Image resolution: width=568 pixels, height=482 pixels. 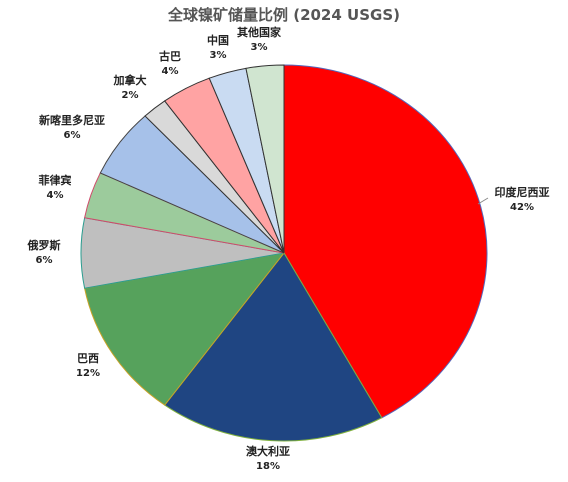 I want to click on slice-label-1: 印度尼西亚, so click(x=522, y=192).